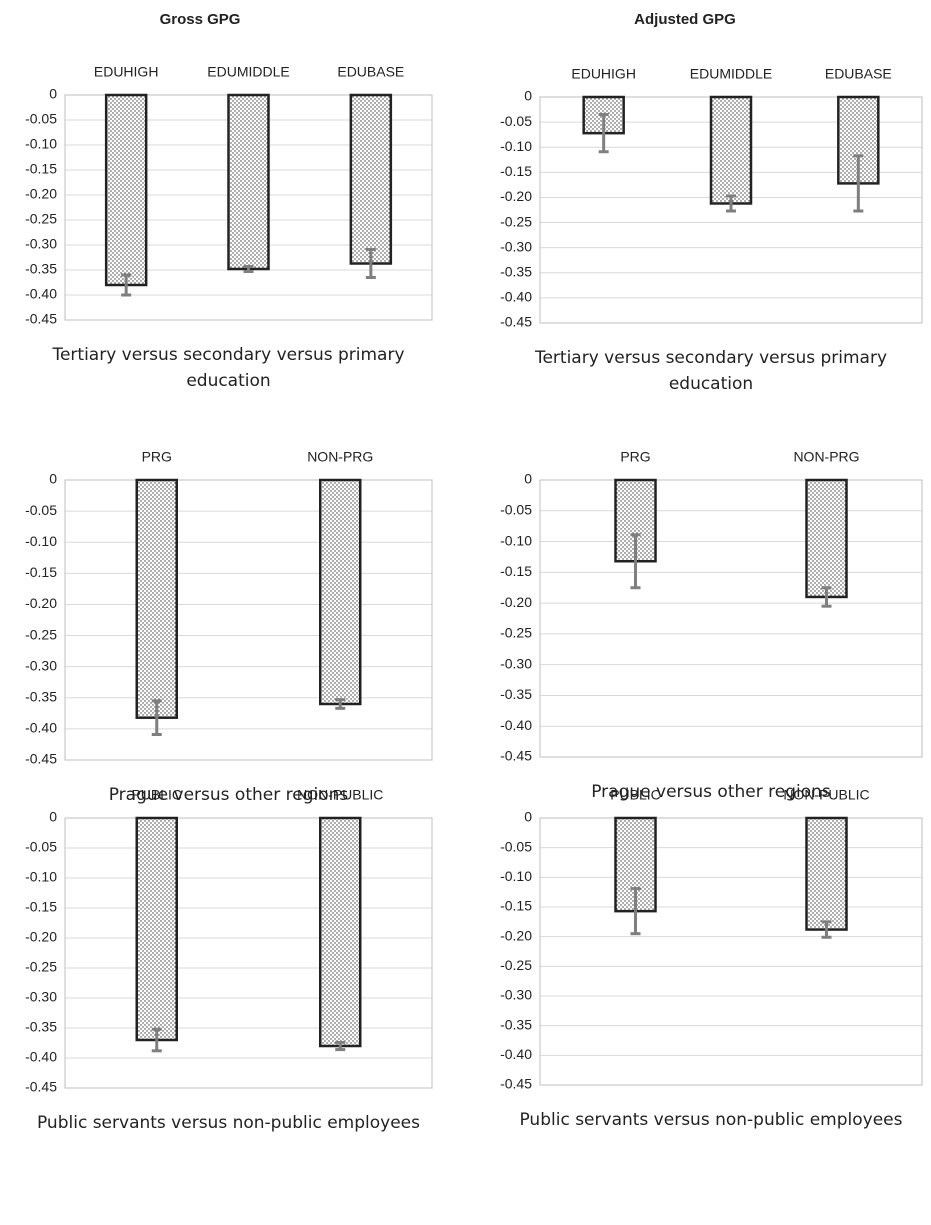 The width and height of the screenshot is (931, 1225). Describe the element at coordinates (685, 19) in the screenshot. I see `column-title: Adjusted GPG` at that location.